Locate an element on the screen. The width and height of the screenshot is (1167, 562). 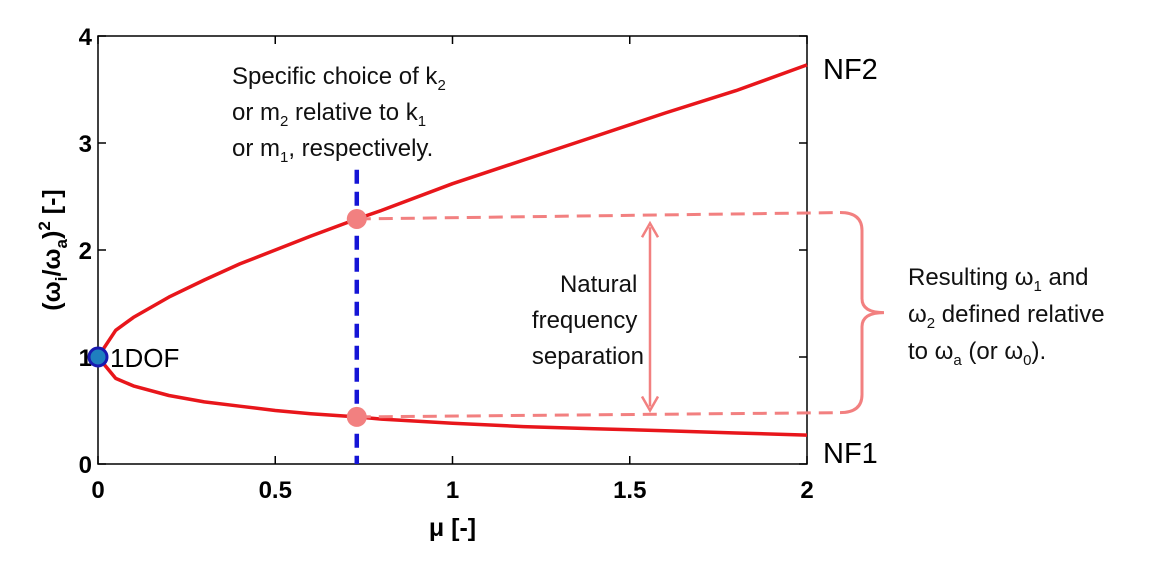
y-tick-label: 2 is located at coordinates (85, 251).